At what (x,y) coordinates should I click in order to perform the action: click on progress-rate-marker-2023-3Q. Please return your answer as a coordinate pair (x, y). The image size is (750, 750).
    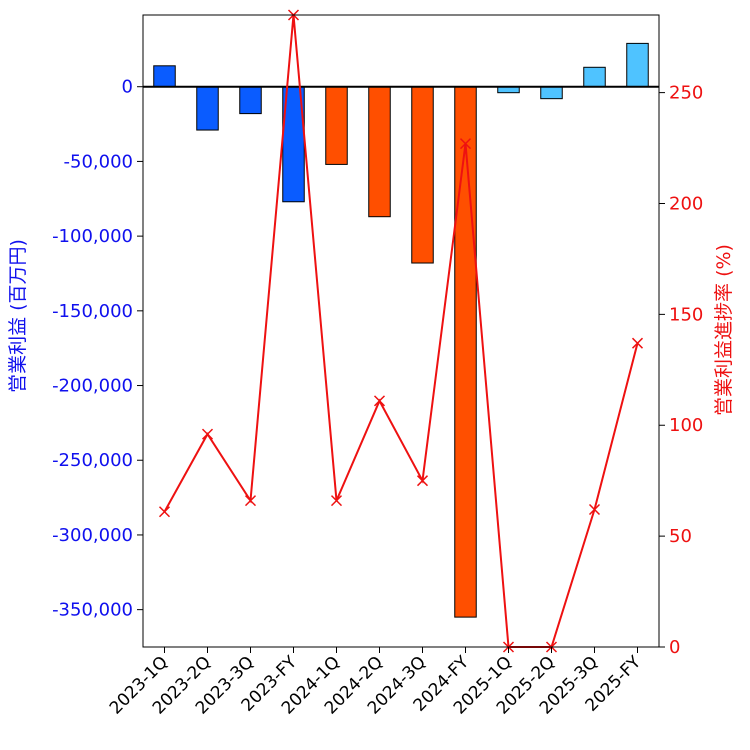
    Looking at the image, I should click on (250, 501).